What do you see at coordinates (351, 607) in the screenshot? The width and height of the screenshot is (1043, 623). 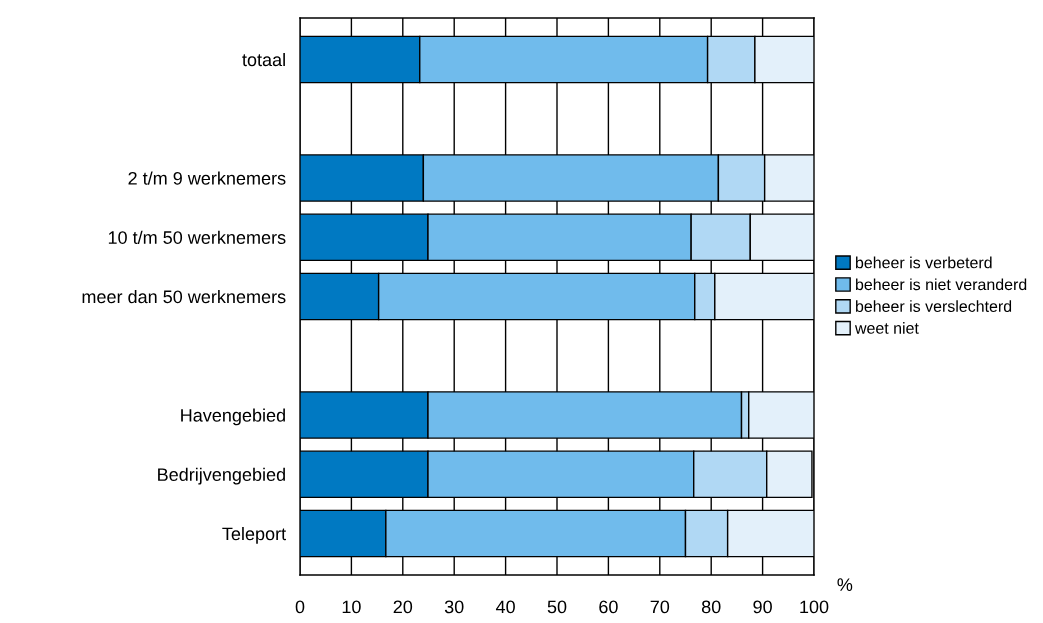 I see `x-tick-label: 10` at bounding box center [351, 607].